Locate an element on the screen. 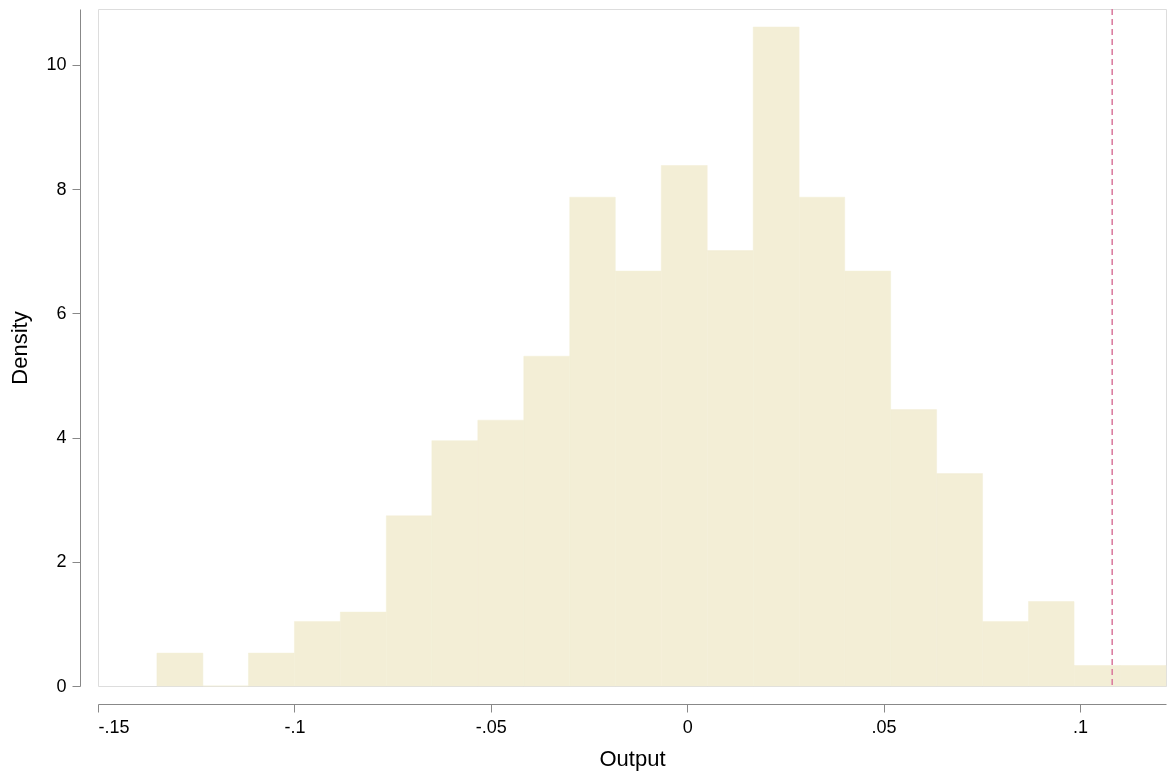 The height and width of the screenshot is (777, 1169). x-tick-label: -.1 is located at coordinates (295, 726).